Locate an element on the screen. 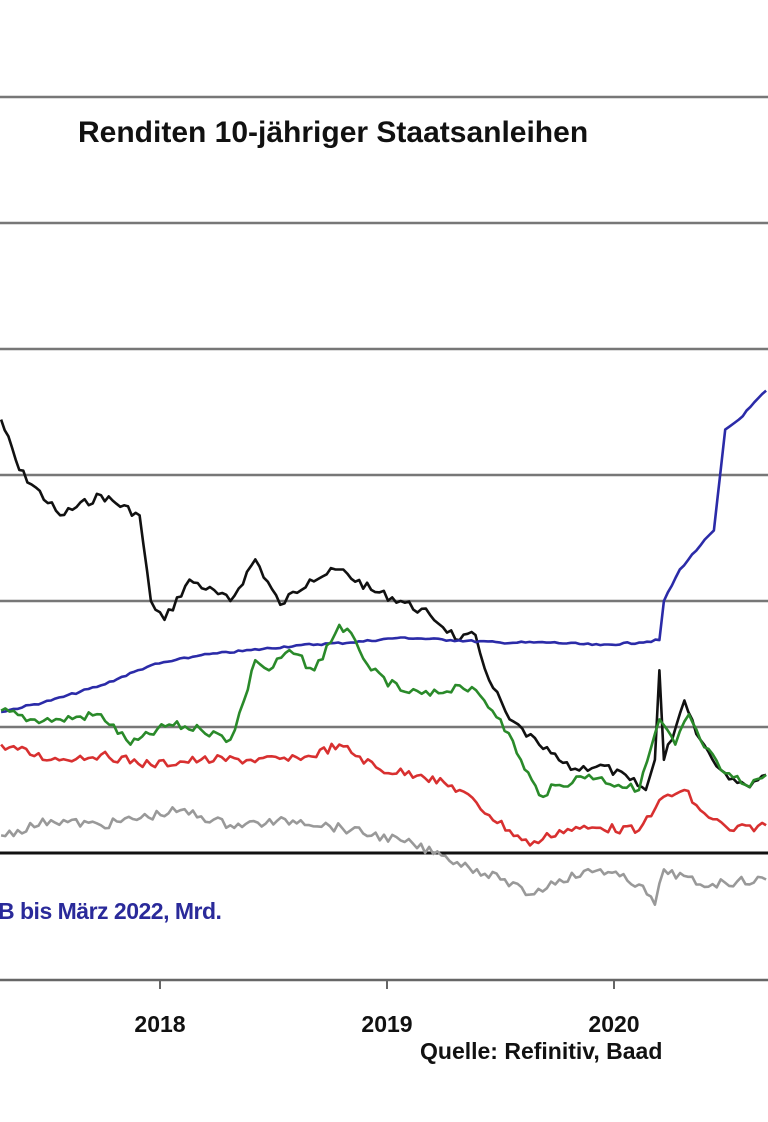 The image size is (768, 1122). chart-annotation: B bis März 2022, Mrd. is located at coordinates (111, 911).